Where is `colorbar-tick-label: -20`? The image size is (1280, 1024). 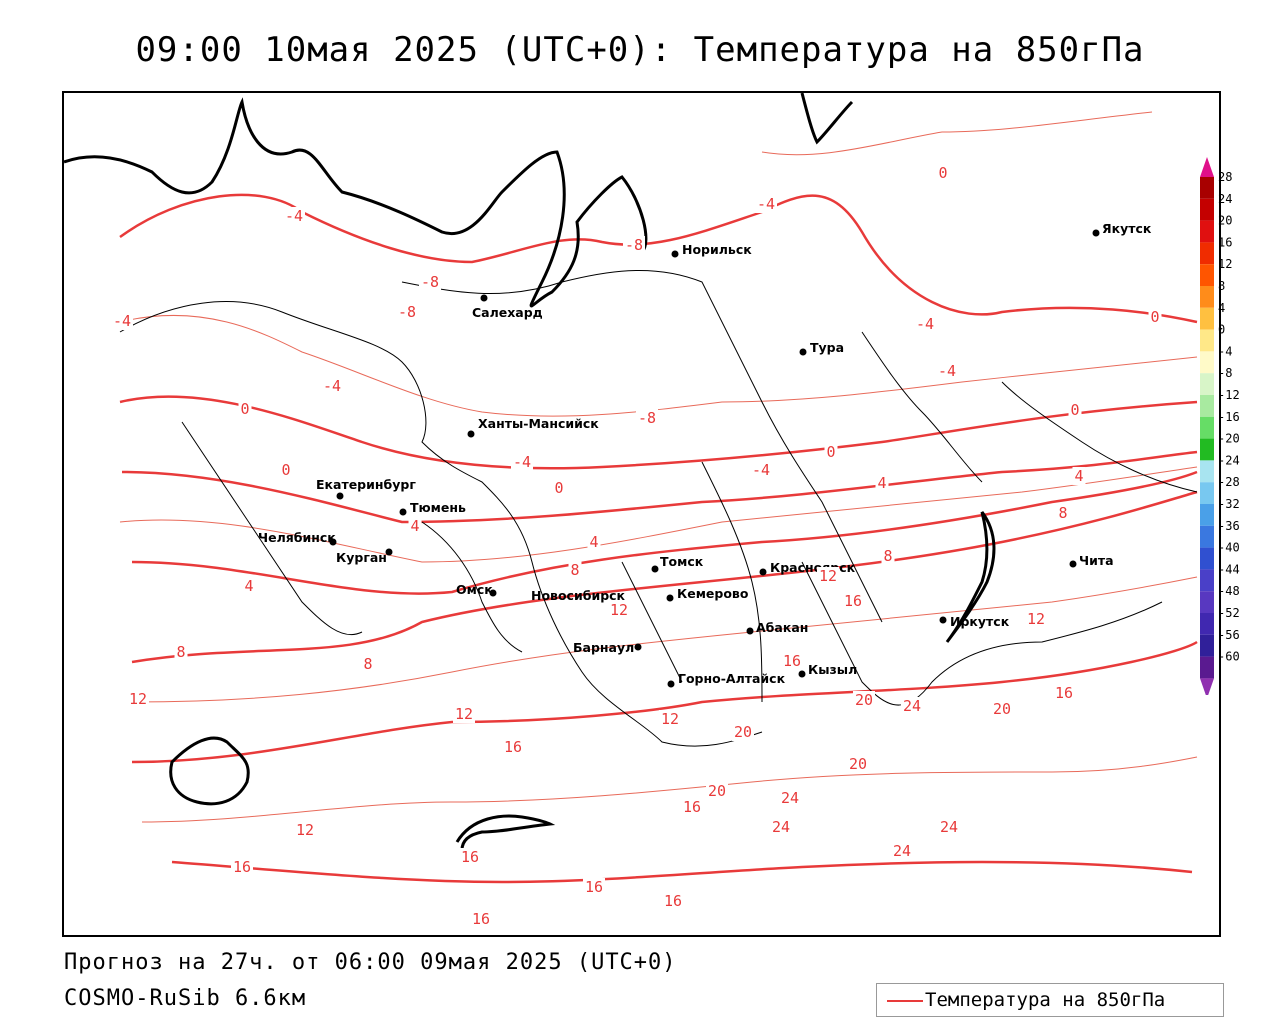
colorbar-tick-label: -20 is located at coordinates (1229, 439).